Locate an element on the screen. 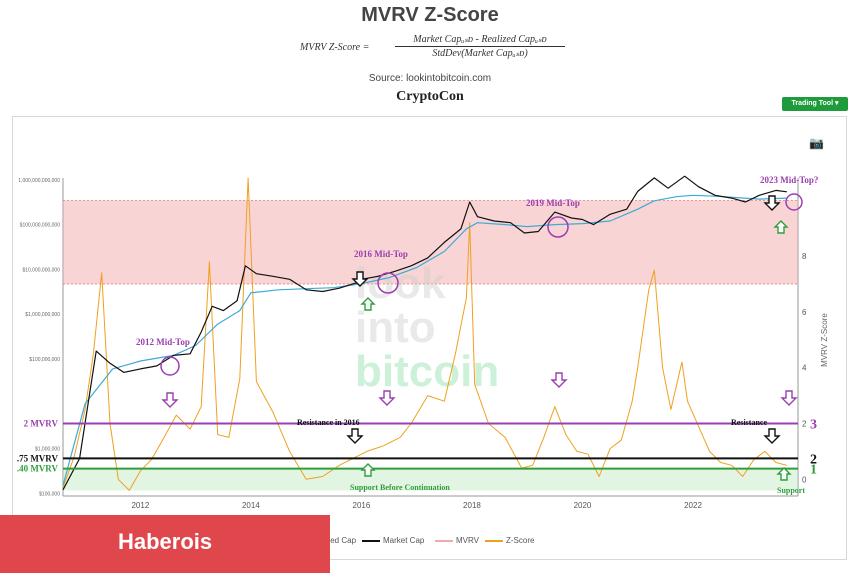  camera-icon: 📷 is located at coordinates (816, 143).